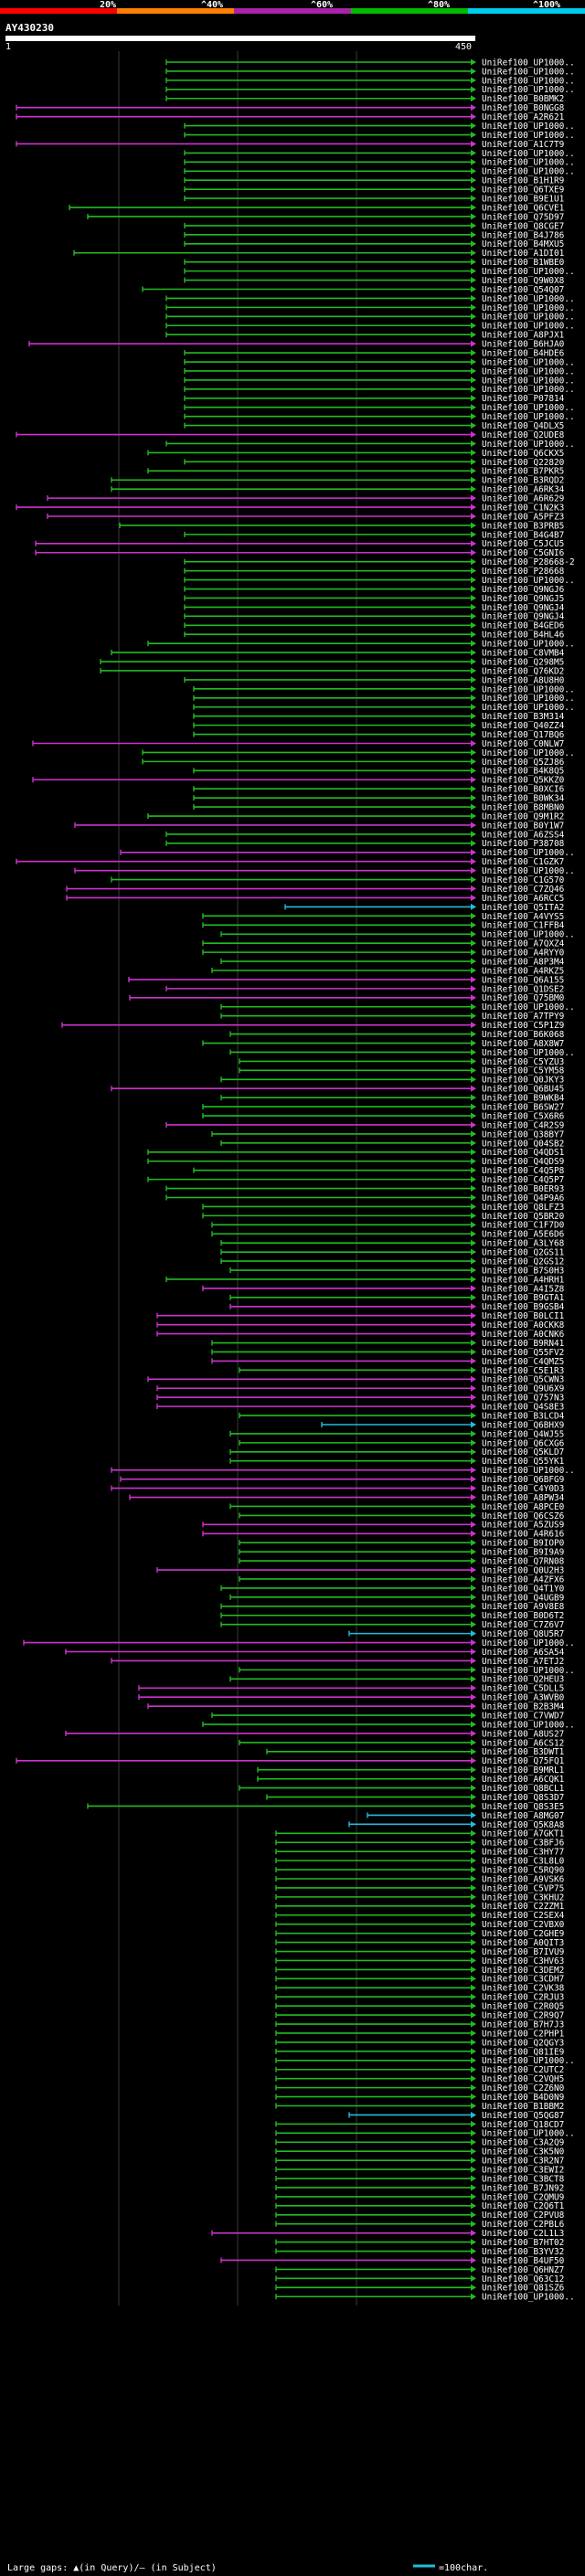  Describe the element at coordinates (523, 807) in the screenshot. I see `hit-label: UniRef100_B8MBN0` at that location.